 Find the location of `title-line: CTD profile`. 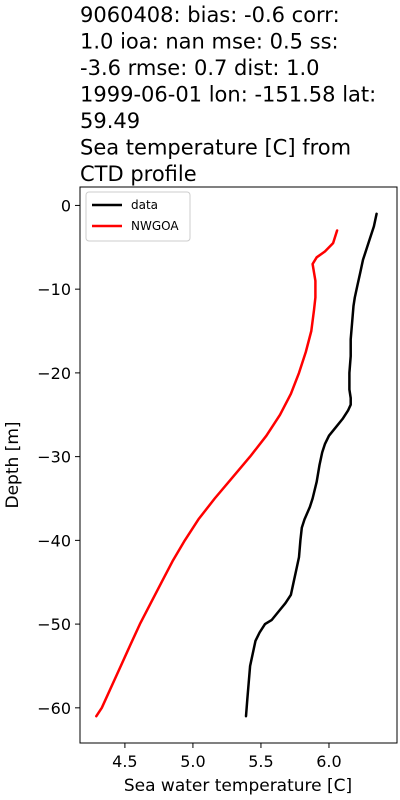

title-line: CTD profile is located at coordinates (138, 174).